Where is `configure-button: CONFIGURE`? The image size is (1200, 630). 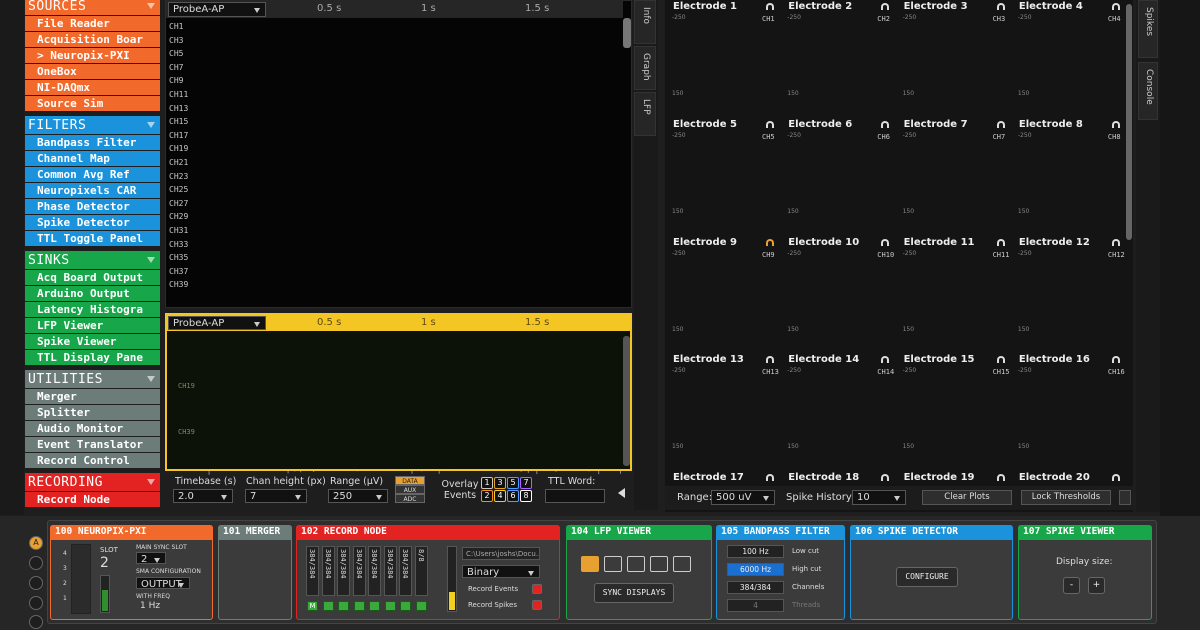
configure-button: CONFIGURE is located at coordinates (927, 577).